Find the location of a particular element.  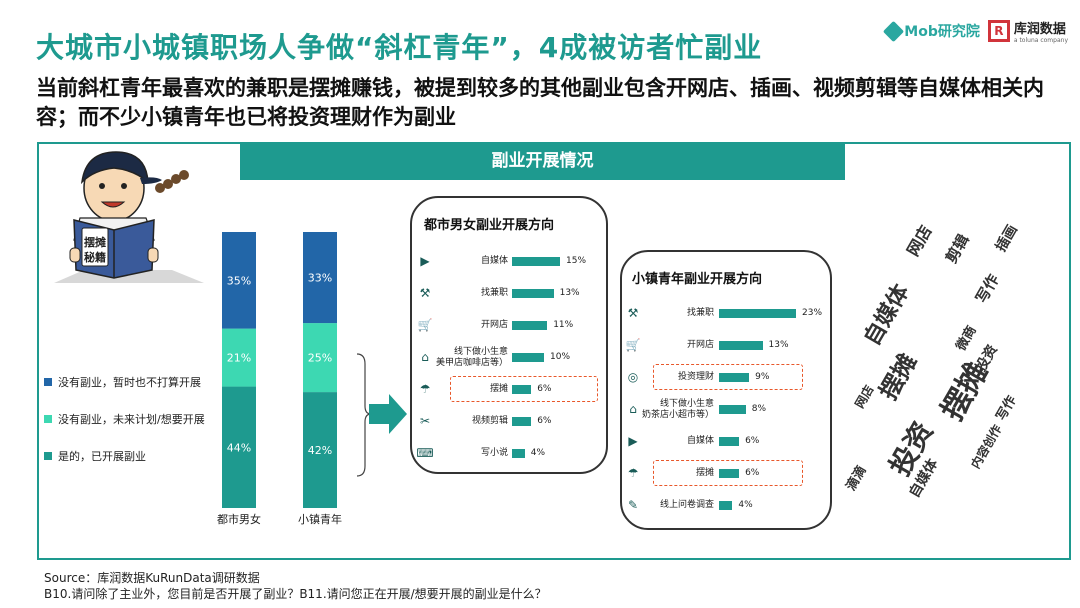

direction-value-label: 8% is located at coordinates (759, 409).